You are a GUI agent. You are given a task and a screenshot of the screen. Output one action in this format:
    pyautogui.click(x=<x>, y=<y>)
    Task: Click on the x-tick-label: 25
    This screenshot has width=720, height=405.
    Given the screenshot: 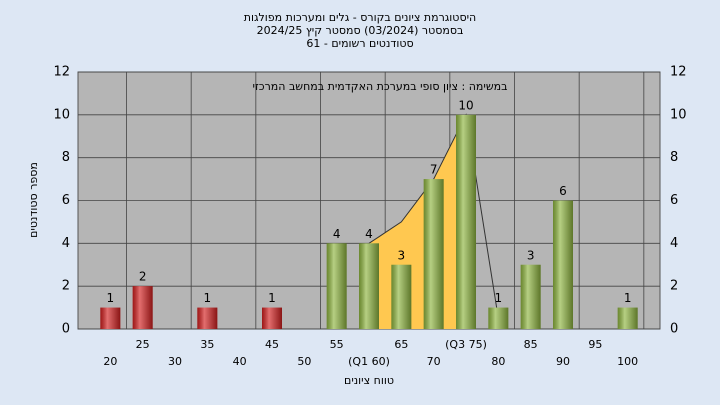 What is the action you would take?
    pyautogui.click(x=143, y=344)
    